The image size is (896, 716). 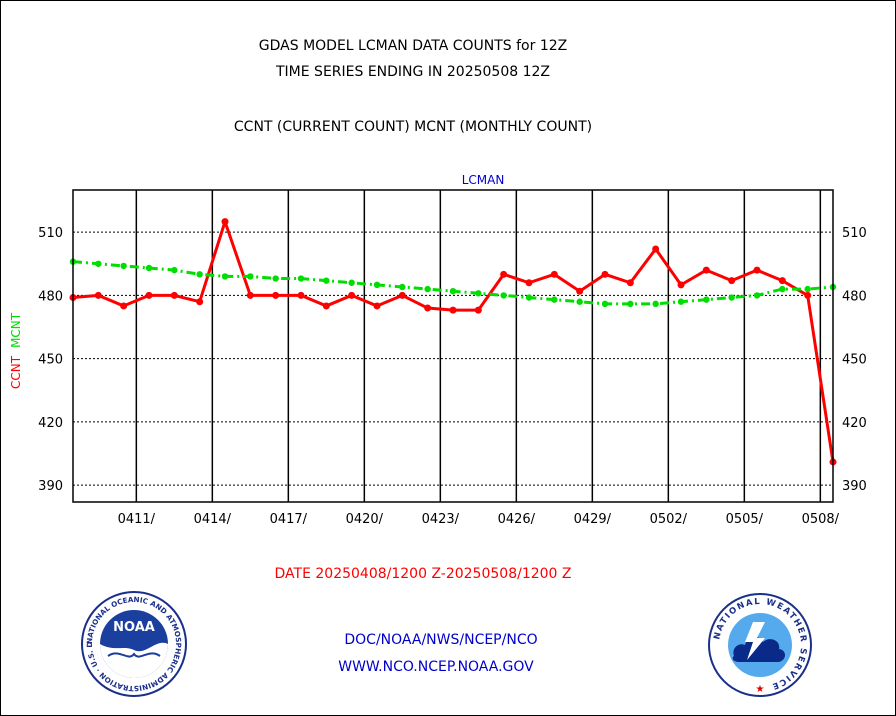 What do you see at coordinates (365, 519) in the screenshot?
I see `xtick-label-3: 0420/` at bounding box center [365, 519].